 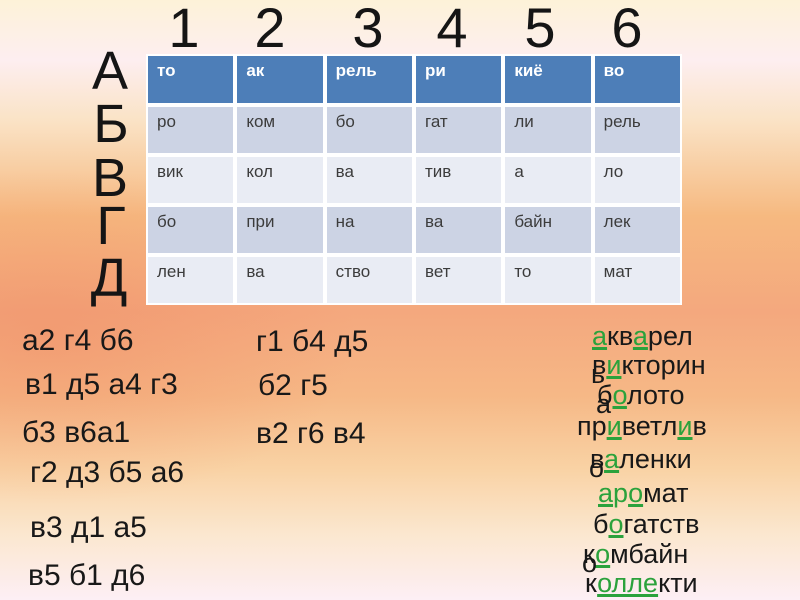 What do you see at coordinates (649, 426) in the screenshot?
I see `answer-segment: ветл` at bounding box center [649, 426].